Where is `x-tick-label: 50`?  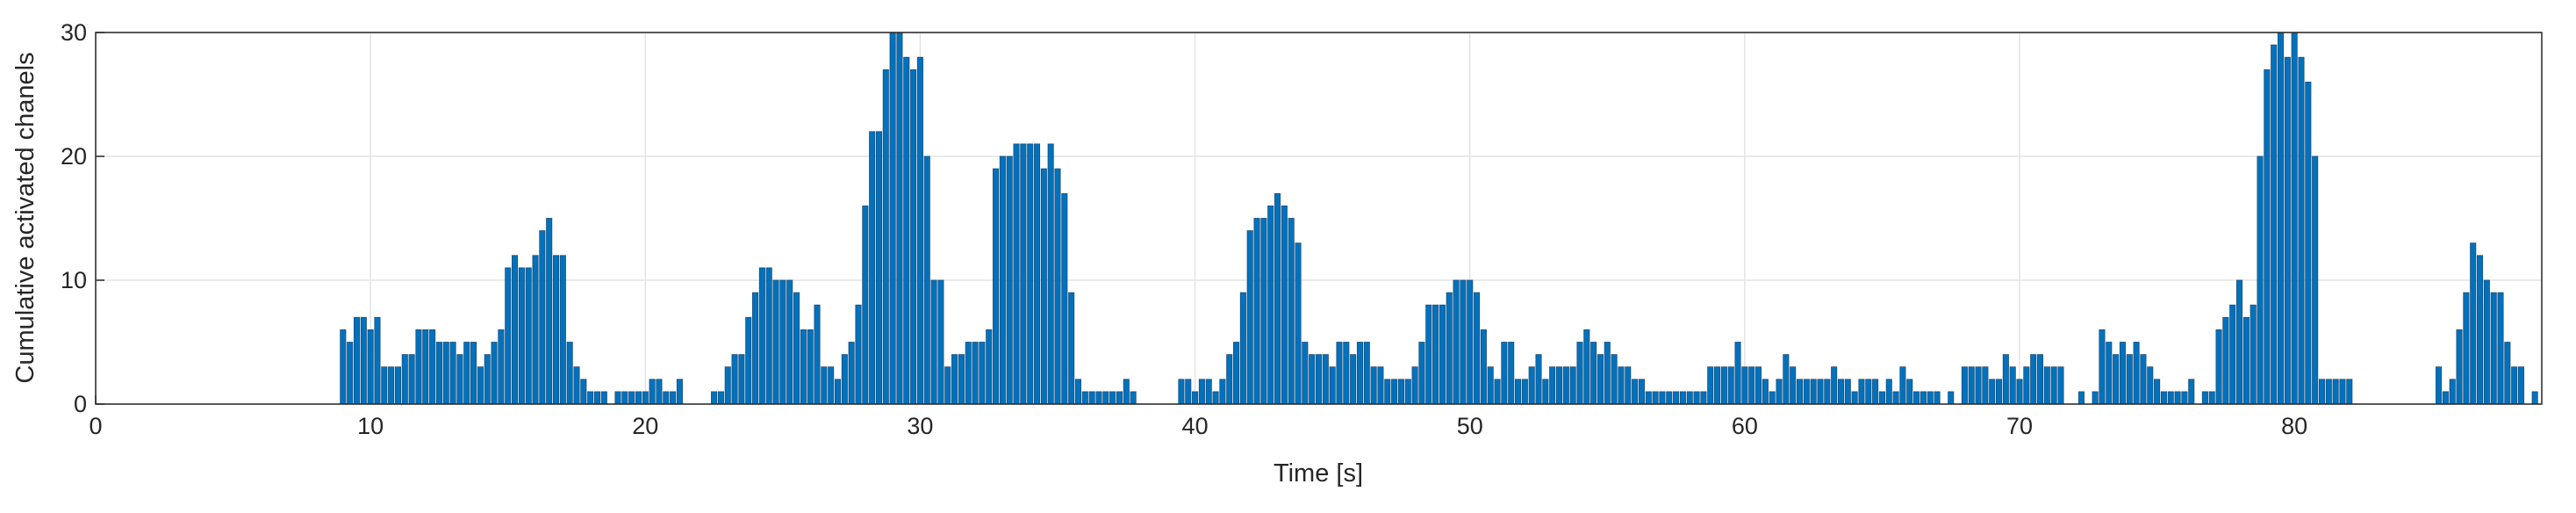
x-tick-label: 50 is located at coordinates (1470, 426).